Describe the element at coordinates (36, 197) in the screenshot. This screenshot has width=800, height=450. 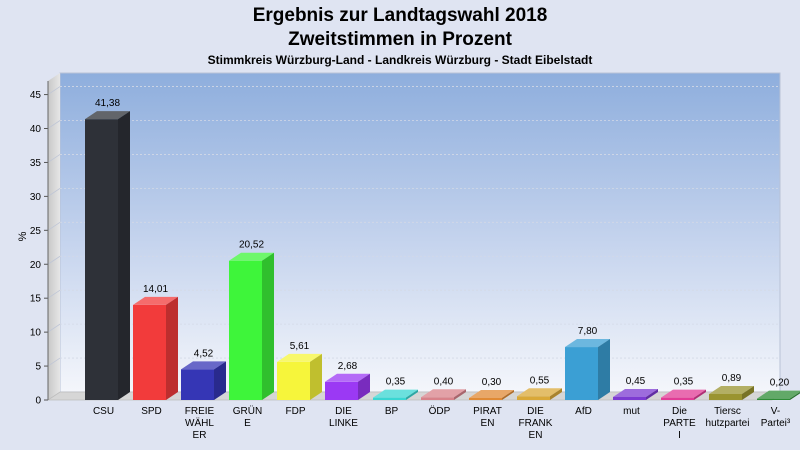
I see `y-tick-label: 30` at that location.